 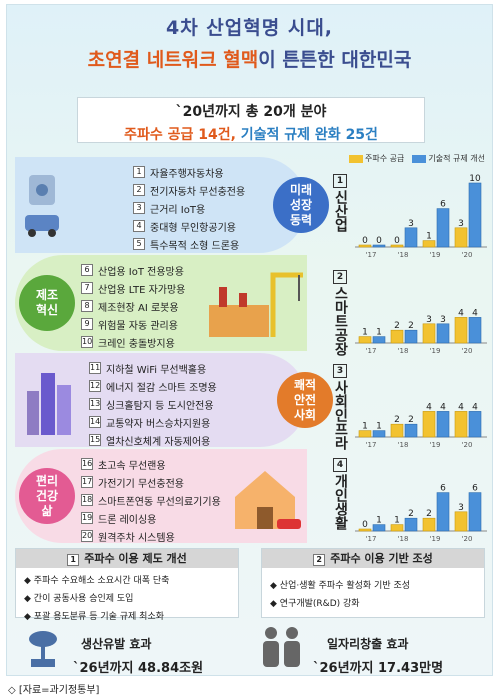 I want to click on item-number: 11, so click(x=95, y=368).